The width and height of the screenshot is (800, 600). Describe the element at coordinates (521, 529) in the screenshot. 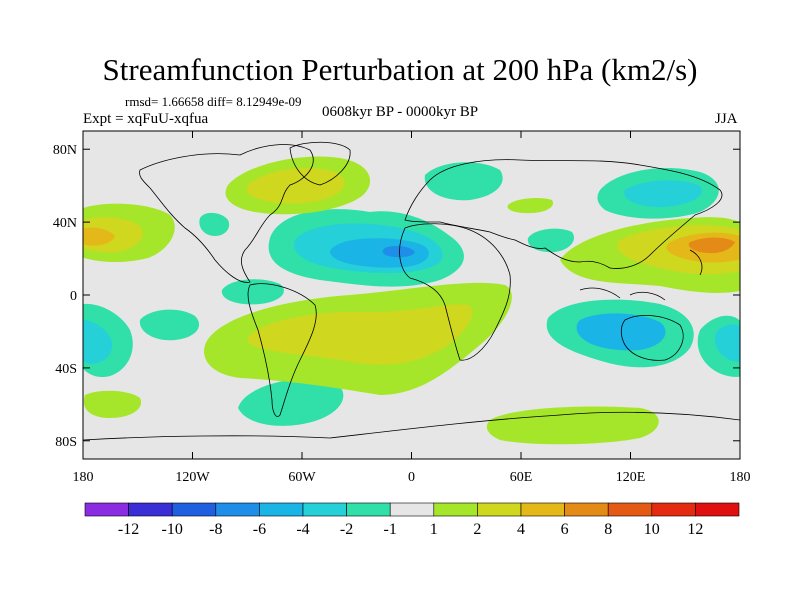

I see `colorbar-label: 4` at that location.